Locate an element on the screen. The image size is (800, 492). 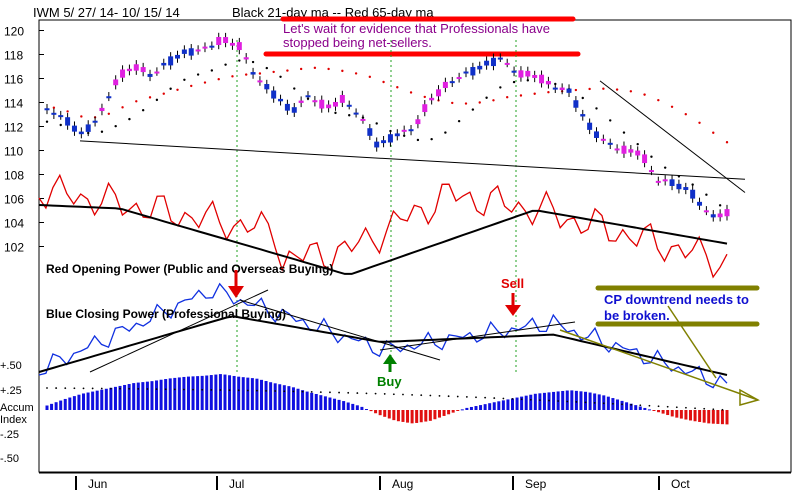
y-tick-label: 106 is located at coordinates (14, 200).